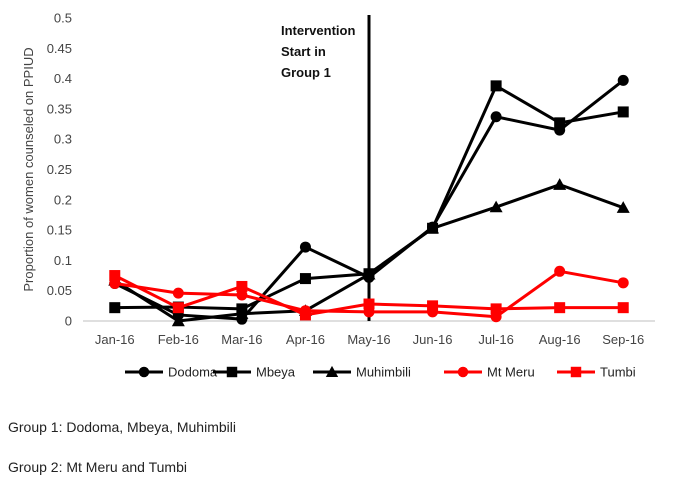 This screenshot has height=477, width=685. What do you see at coordinates (623, 339) in the screenshot?
I see `x-tick-label: Sep-16` at bounding box center [623, 339].